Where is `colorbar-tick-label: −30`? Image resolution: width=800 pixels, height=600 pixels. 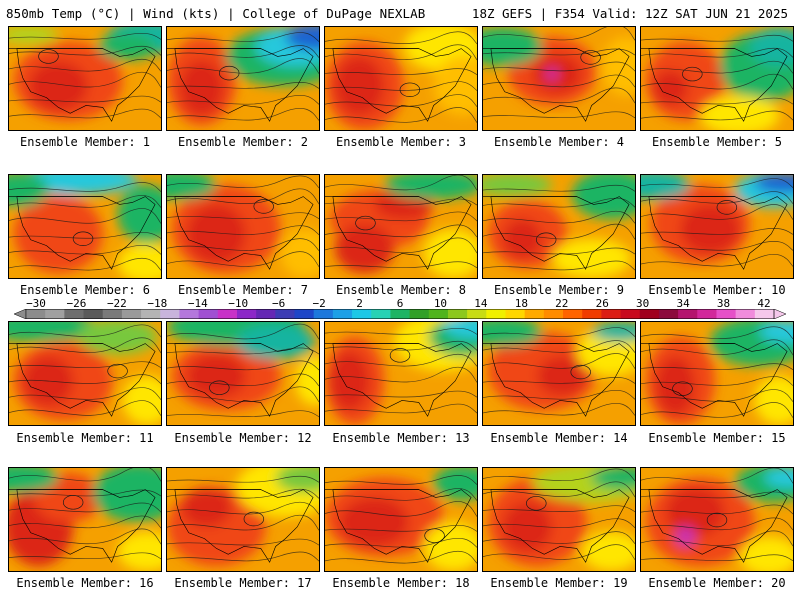
colorbar-tick-label: −30 is located at coordinates (36, 303).